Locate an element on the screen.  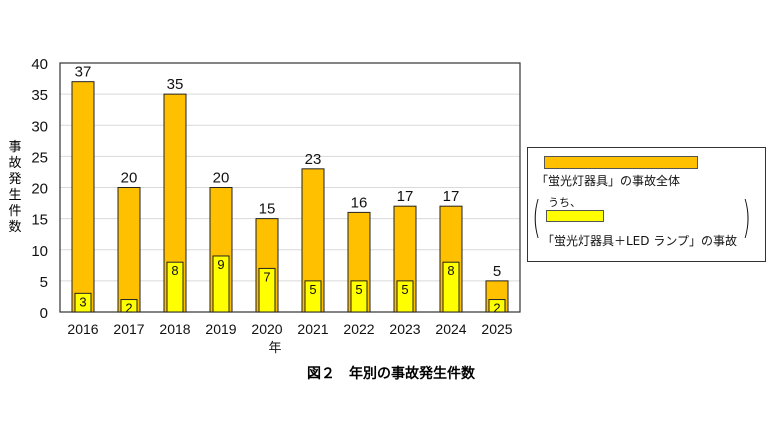
legend-swatch-total is located at coordinates (621, 162).